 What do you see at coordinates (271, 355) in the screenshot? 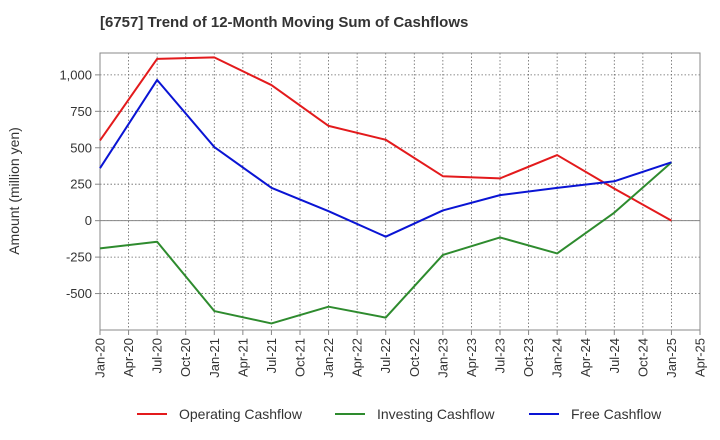
I see `x-tick-label: Jul-21` at bounding box center [271, 355].